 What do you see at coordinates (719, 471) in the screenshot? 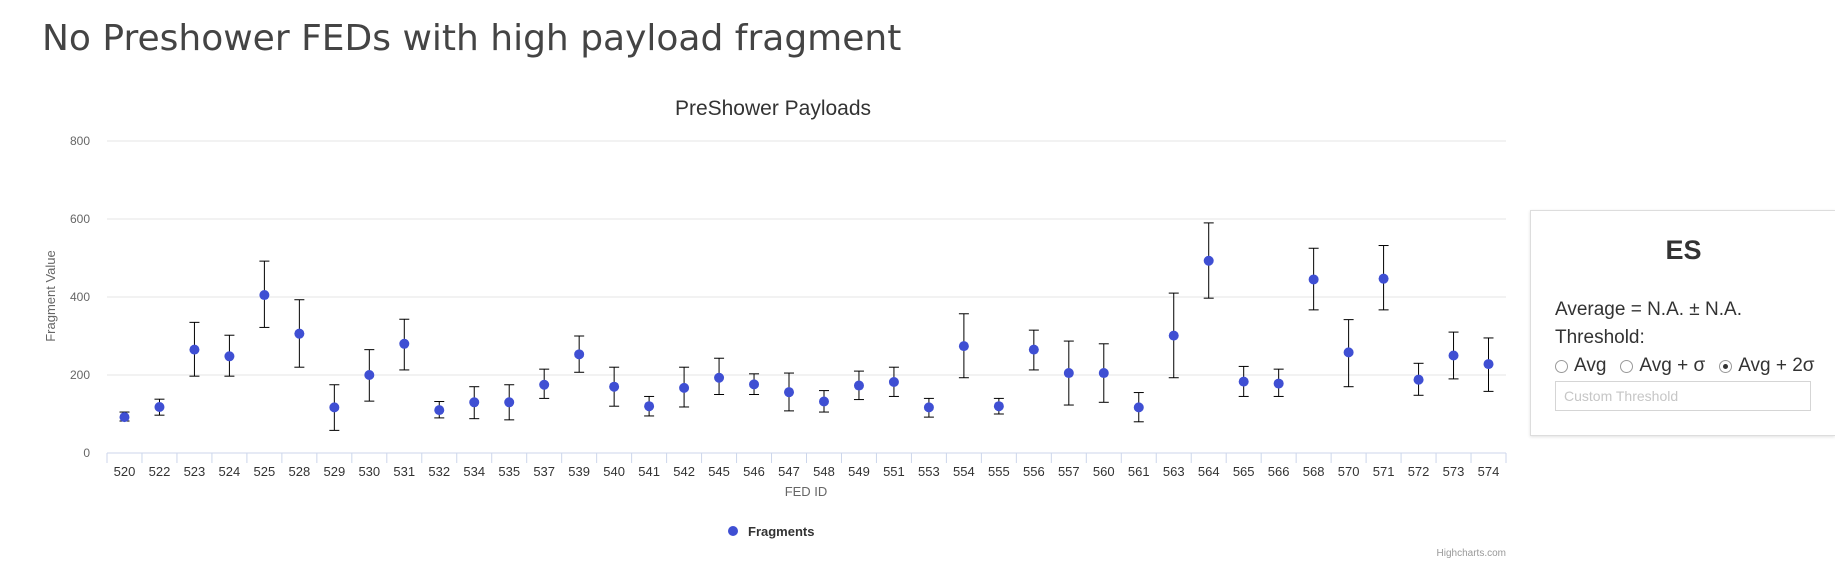
I see `x-tick-label: 545` at bounding box center [719, 471].